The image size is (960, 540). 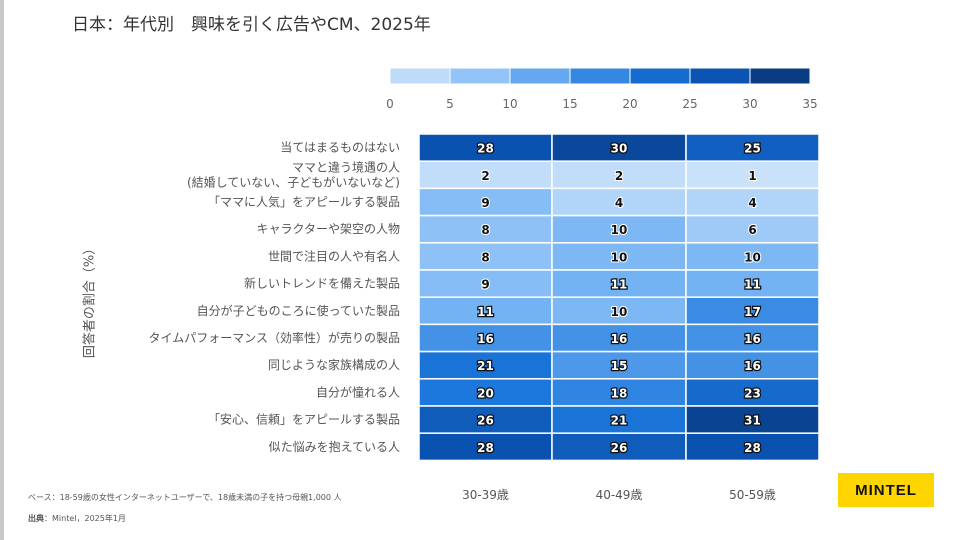 I want to click on row-label: 世間で注目の人や有名人, so click(x=334, y=255).